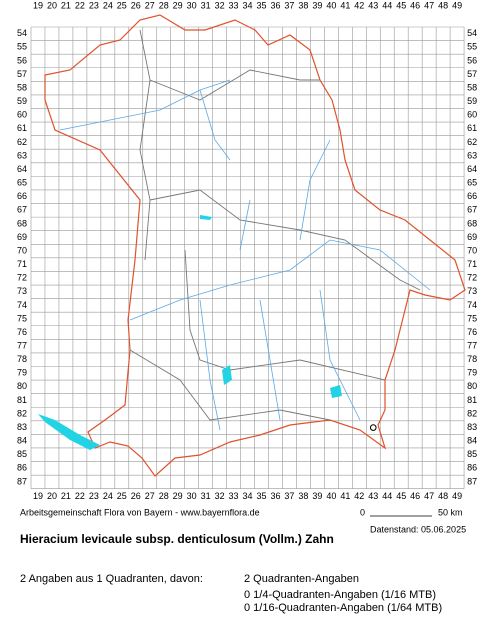 The image size is (500, 625). I want to click on row-label: 57, so click(472, 74).